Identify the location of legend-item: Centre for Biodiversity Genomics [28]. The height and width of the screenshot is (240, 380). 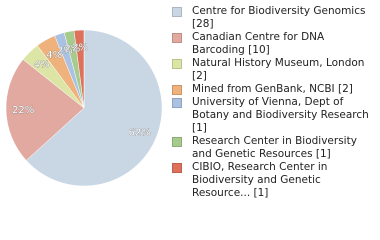
(274, 18).